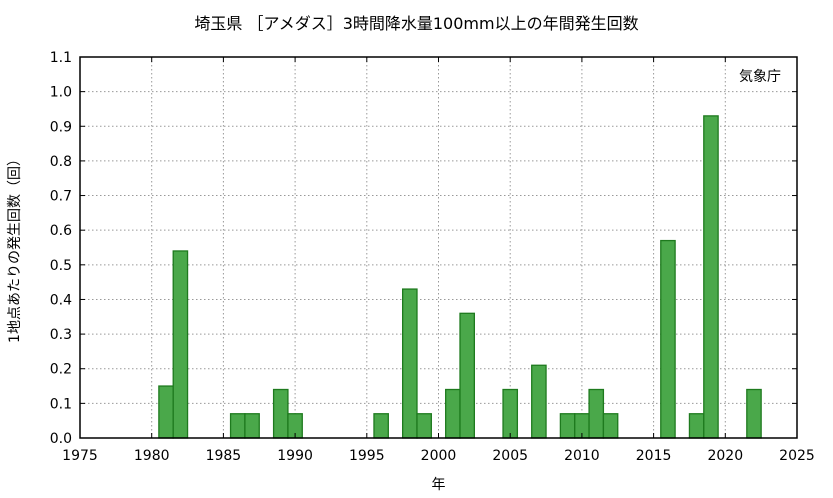 This screenshot has height=498, width=833. Describe the element at coordinates (61, 197) in the screenshot. I see `y-tick-label: 0.7` at that location.